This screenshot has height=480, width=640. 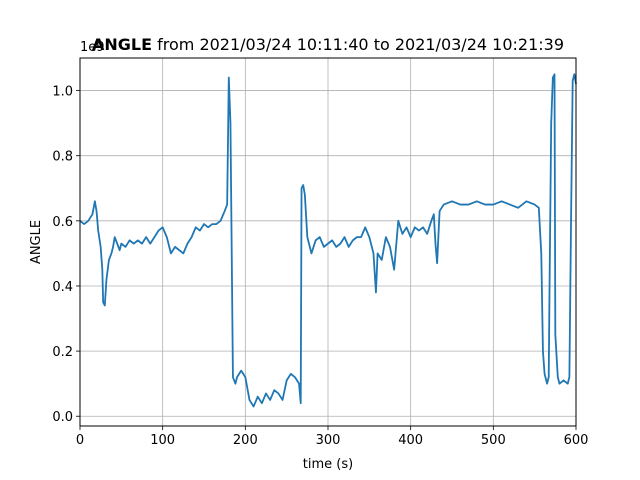 I want to click on x-tick-label-1: 100, so click(x=162, y=440).